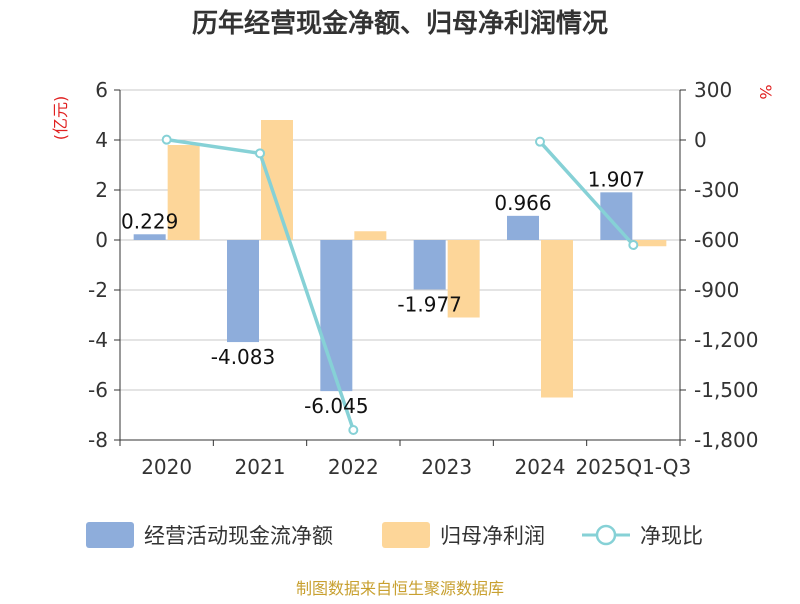 The height and width of the screenshot is (604, 800). Describe the element at coordinates (238, 536) in the screenshot. I see `legend-label-cash-flow: 经营活动现金流净额` at that location.